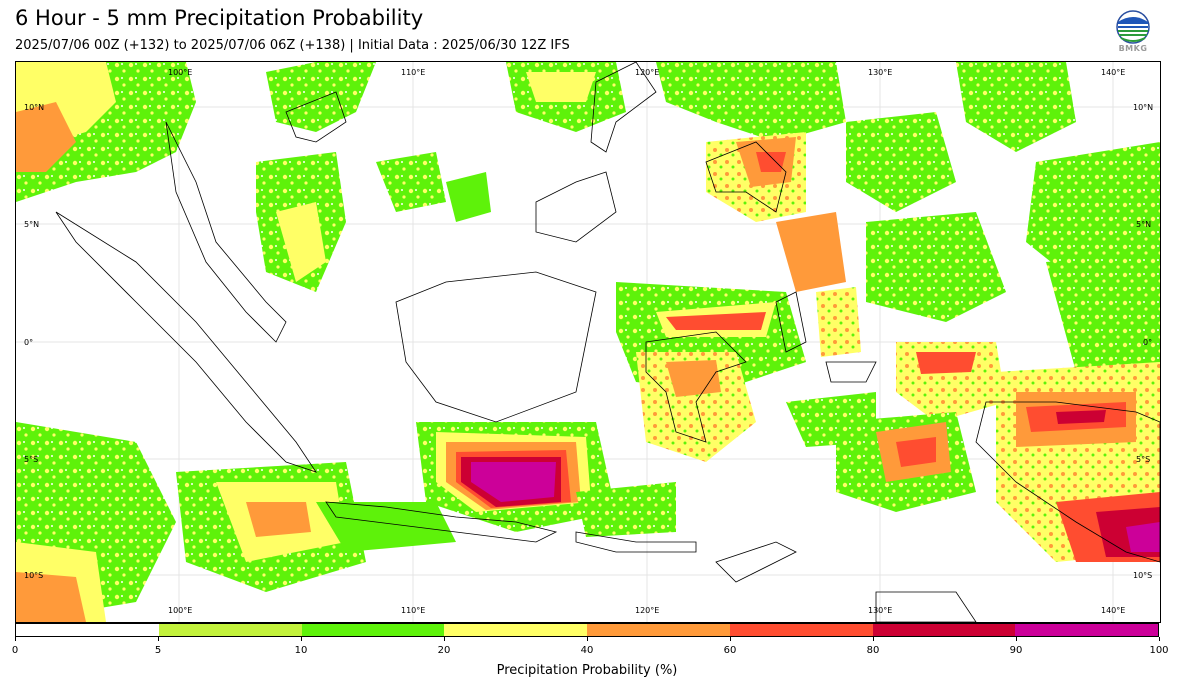 The width and height of the screenshot is (1180, 690). I want to click on colorbar-tick-label: 40, so click(587, 650).